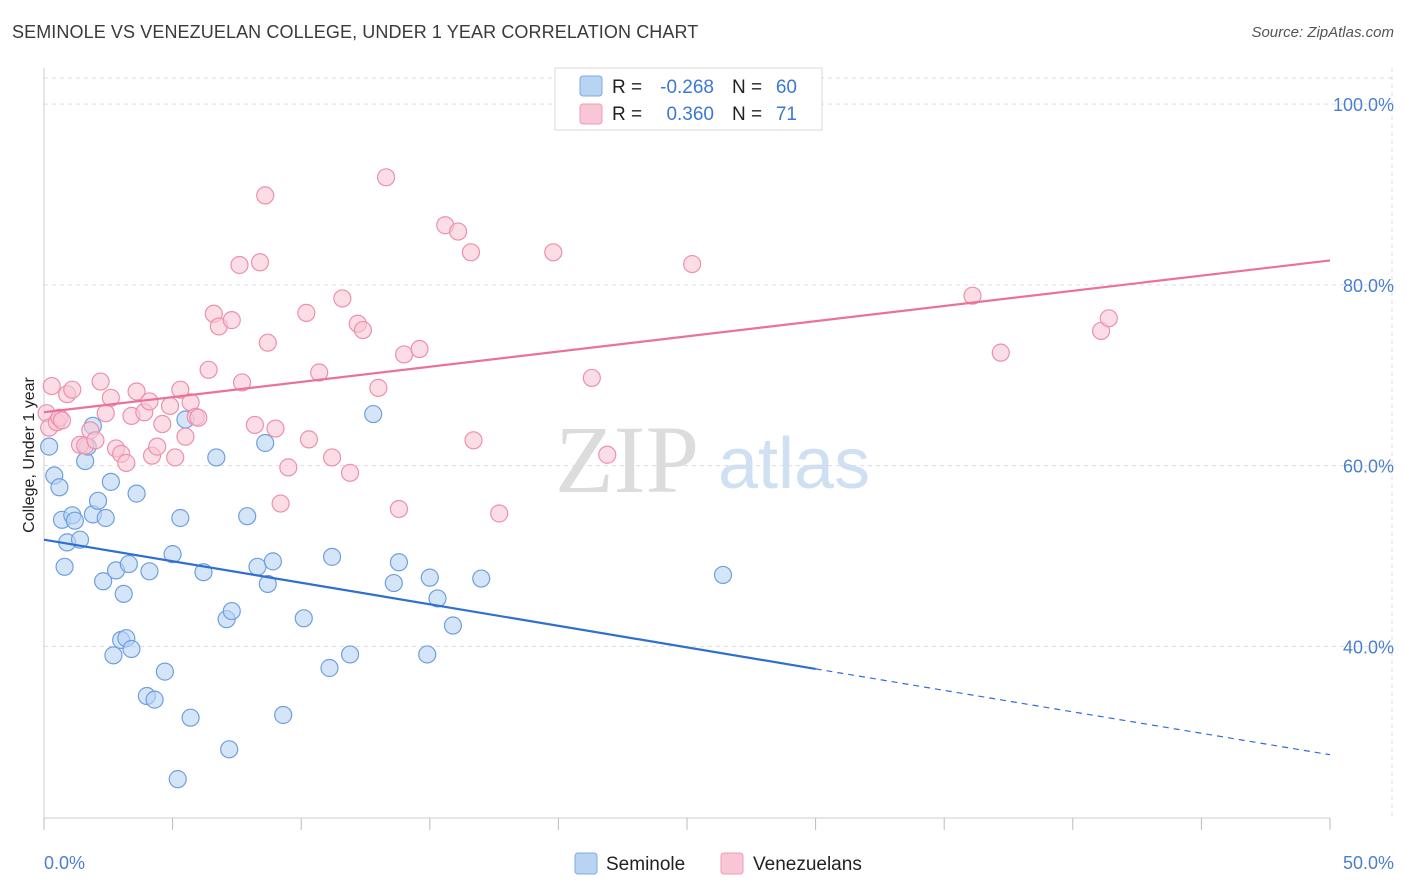 This screenshot has height=892, width=1406. What do you see at coordinates (1322, 32) in the screenshot?
I see `source-credit: Source: ZipAtlas.com` at bounding box center [1322, 32].